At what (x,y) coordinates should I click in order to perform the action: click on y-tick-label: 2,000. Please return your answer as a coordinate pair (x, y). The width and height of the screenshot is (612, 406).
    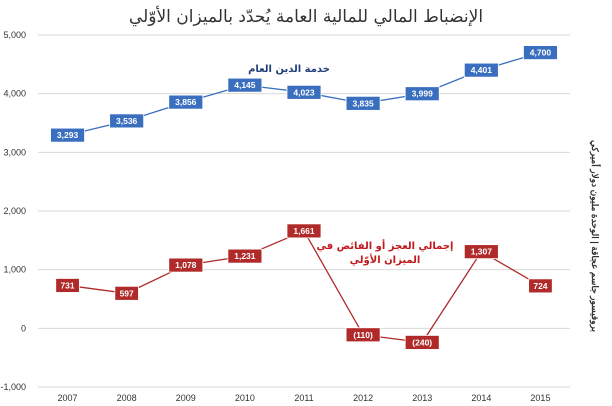
    Looking at the image, I should click on (14, 211).